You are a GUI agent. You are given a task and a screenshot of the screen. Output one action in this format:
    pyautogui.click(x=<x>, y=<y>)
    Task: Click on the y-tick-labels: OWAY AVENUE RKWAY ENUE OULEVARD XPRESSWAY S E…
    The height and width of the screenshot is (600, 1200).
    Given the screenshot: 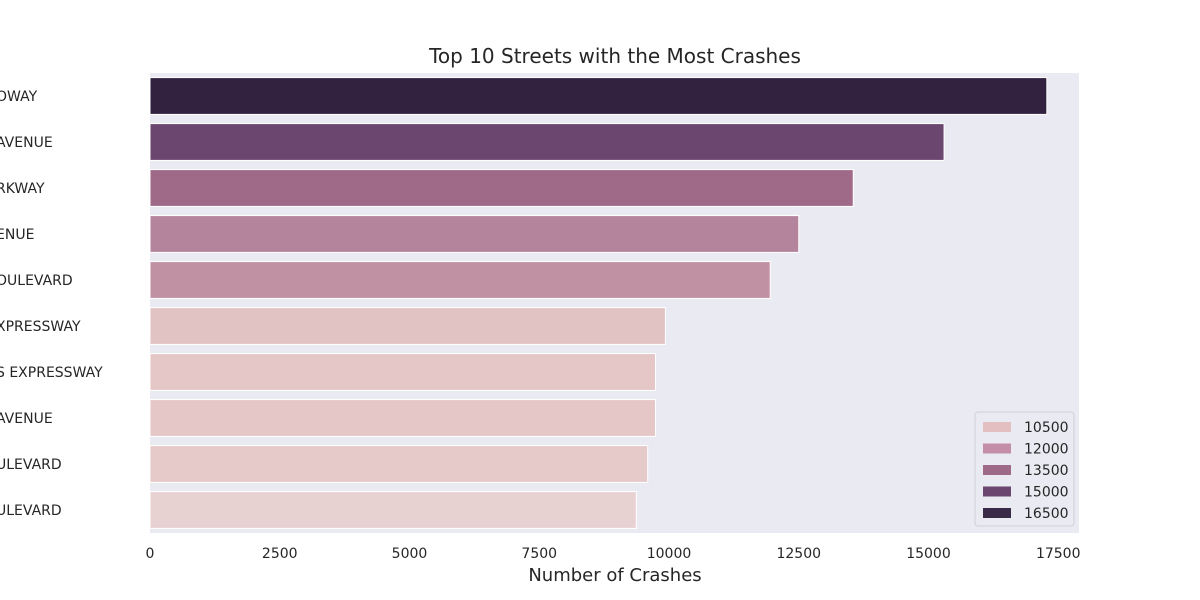 What is the action you would take?
    pyautogui.click(x=51, y=304)
    